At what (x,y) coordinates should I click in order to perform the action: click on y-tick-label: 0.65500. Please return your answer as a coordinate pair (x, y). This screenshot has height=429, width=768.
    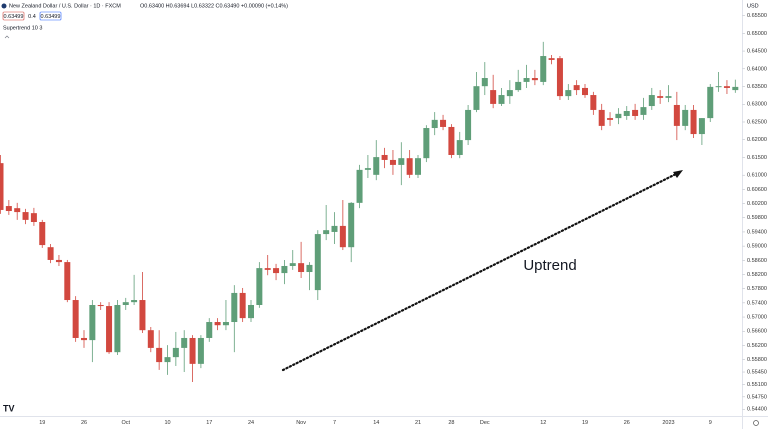
    Looking at the image, I should click on (757, 16).